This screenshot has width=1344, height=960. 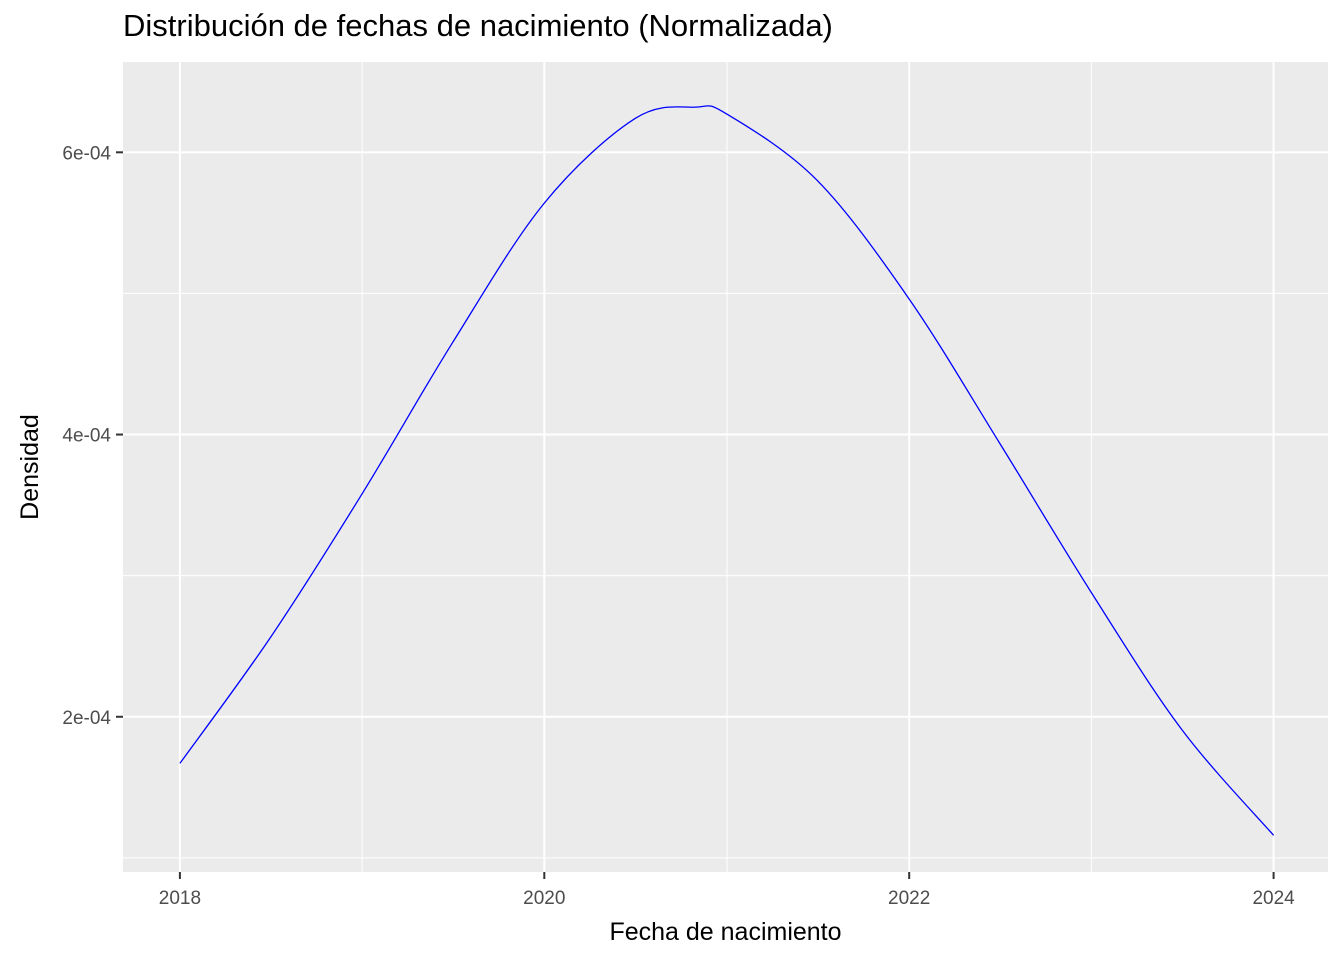 I want to click on y-axis-title: Densidad, so click(x=30, y=467).